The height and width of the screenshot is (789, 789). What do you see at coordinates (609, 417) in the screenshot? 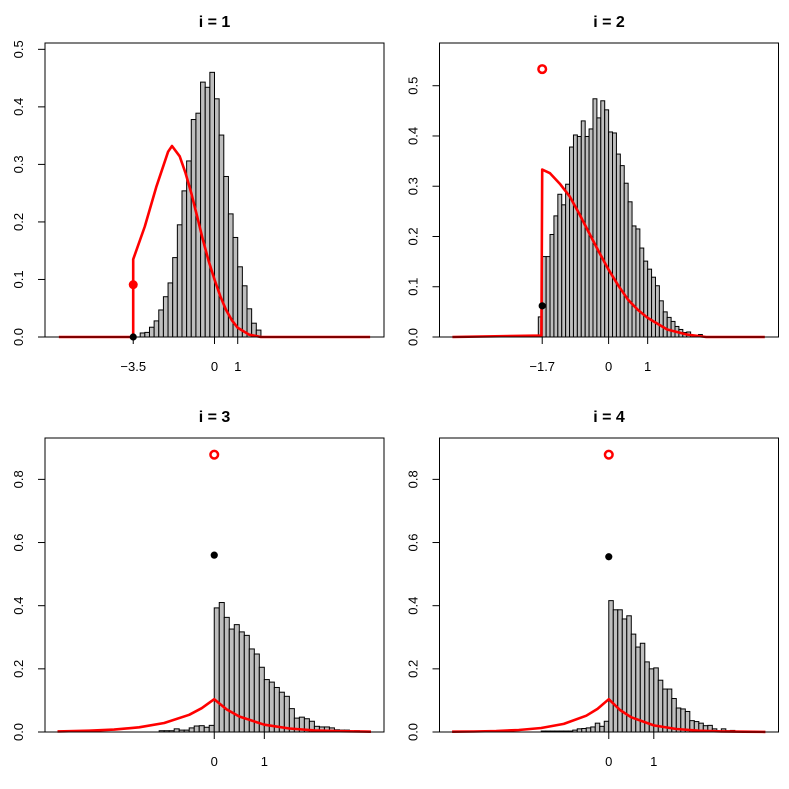
I see `panel-title: i = 4` at bounding box center [609, 417].